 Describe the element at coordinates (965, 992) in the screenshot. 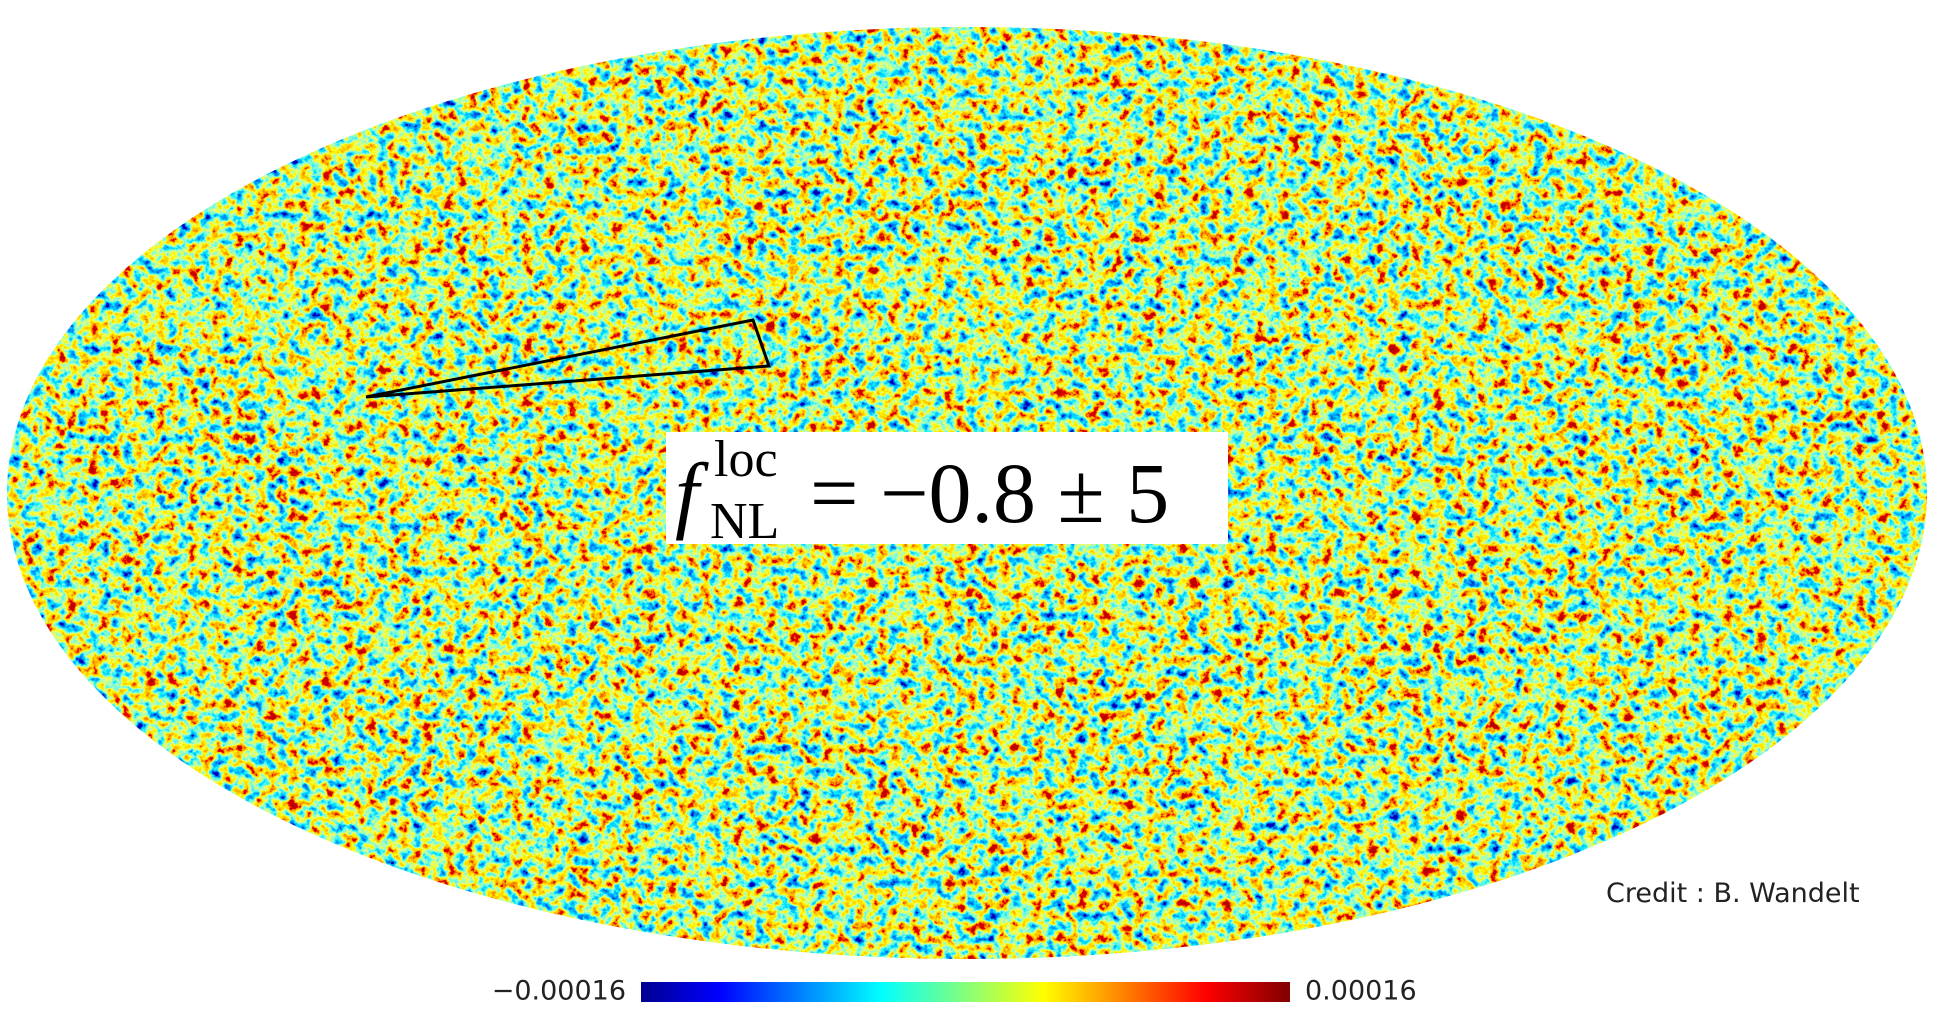

I see `colorbar` at that location.